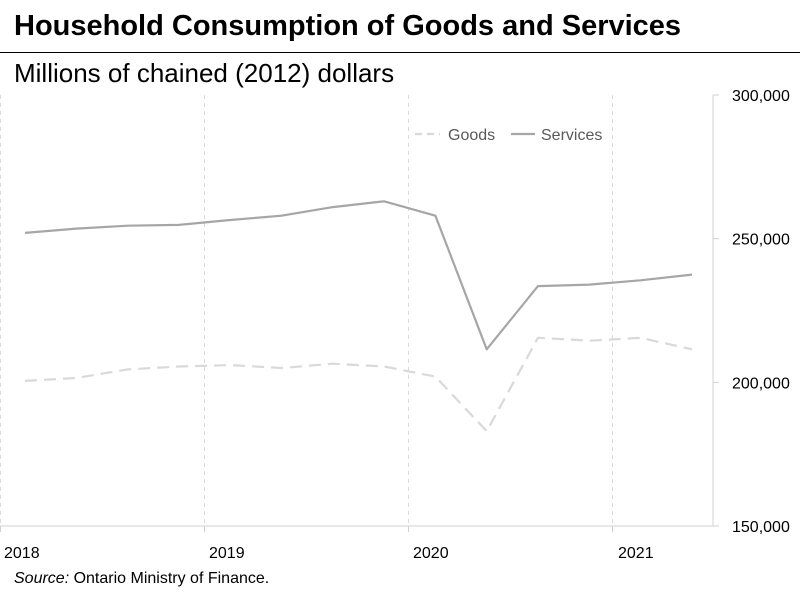 The width and height of the screenshot is (800, 600). What do you see at coordinates (571, 135) in the screenshot?
I see `legend-label-services: Services` at bounding box center [571, 135].